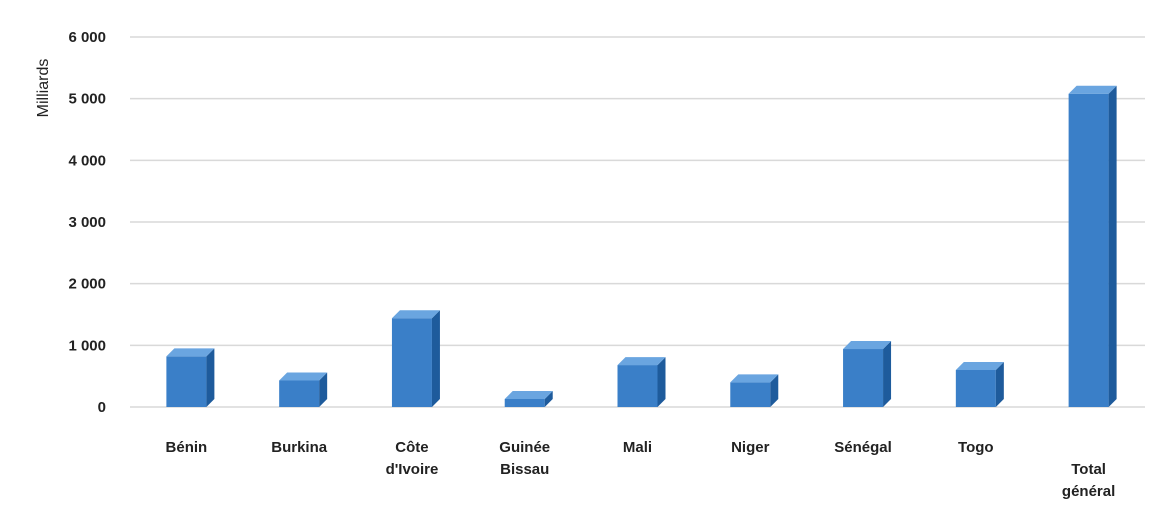 Image resolution: width=1156 pixels, height=511 pixels. I want to click on y-tick-label: 6 000, so click(87, 37).